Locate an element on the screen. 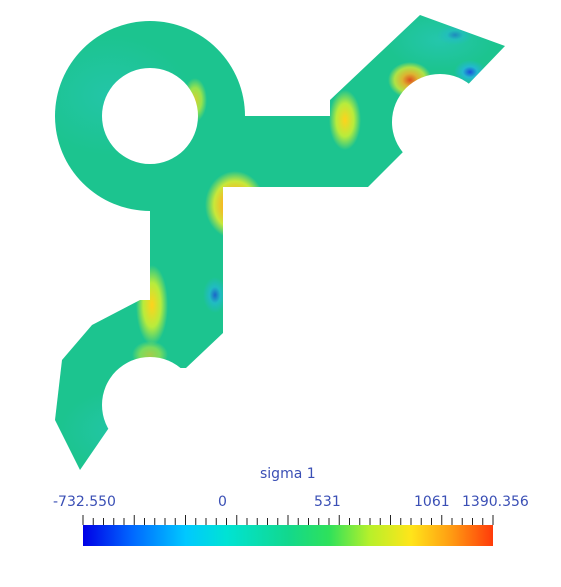 This screenshot has width=561, height=587. legend-tick-label-1061: 1061 is located at coordinates (432, 502).